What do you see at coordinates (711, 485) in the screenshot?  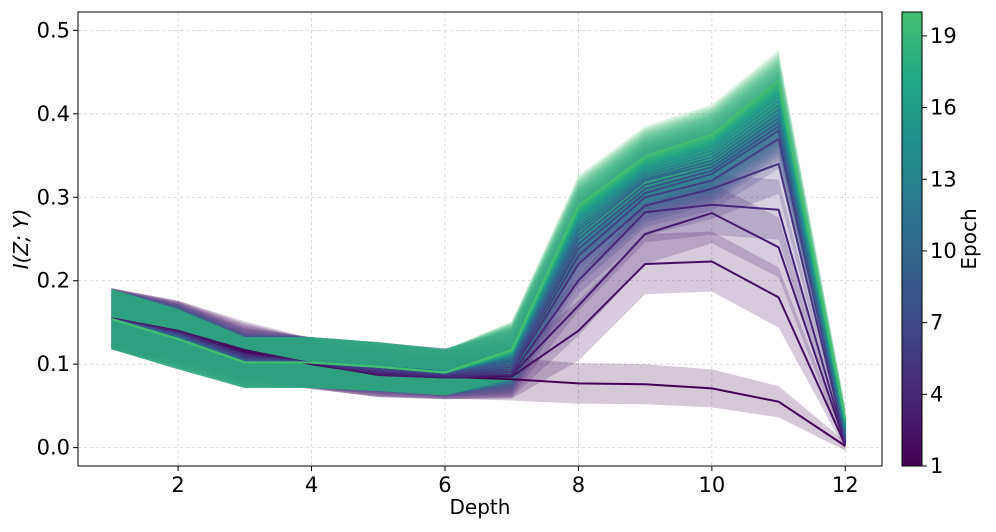 I see `x-tick-label: 10` at bounding box center [711, 485].